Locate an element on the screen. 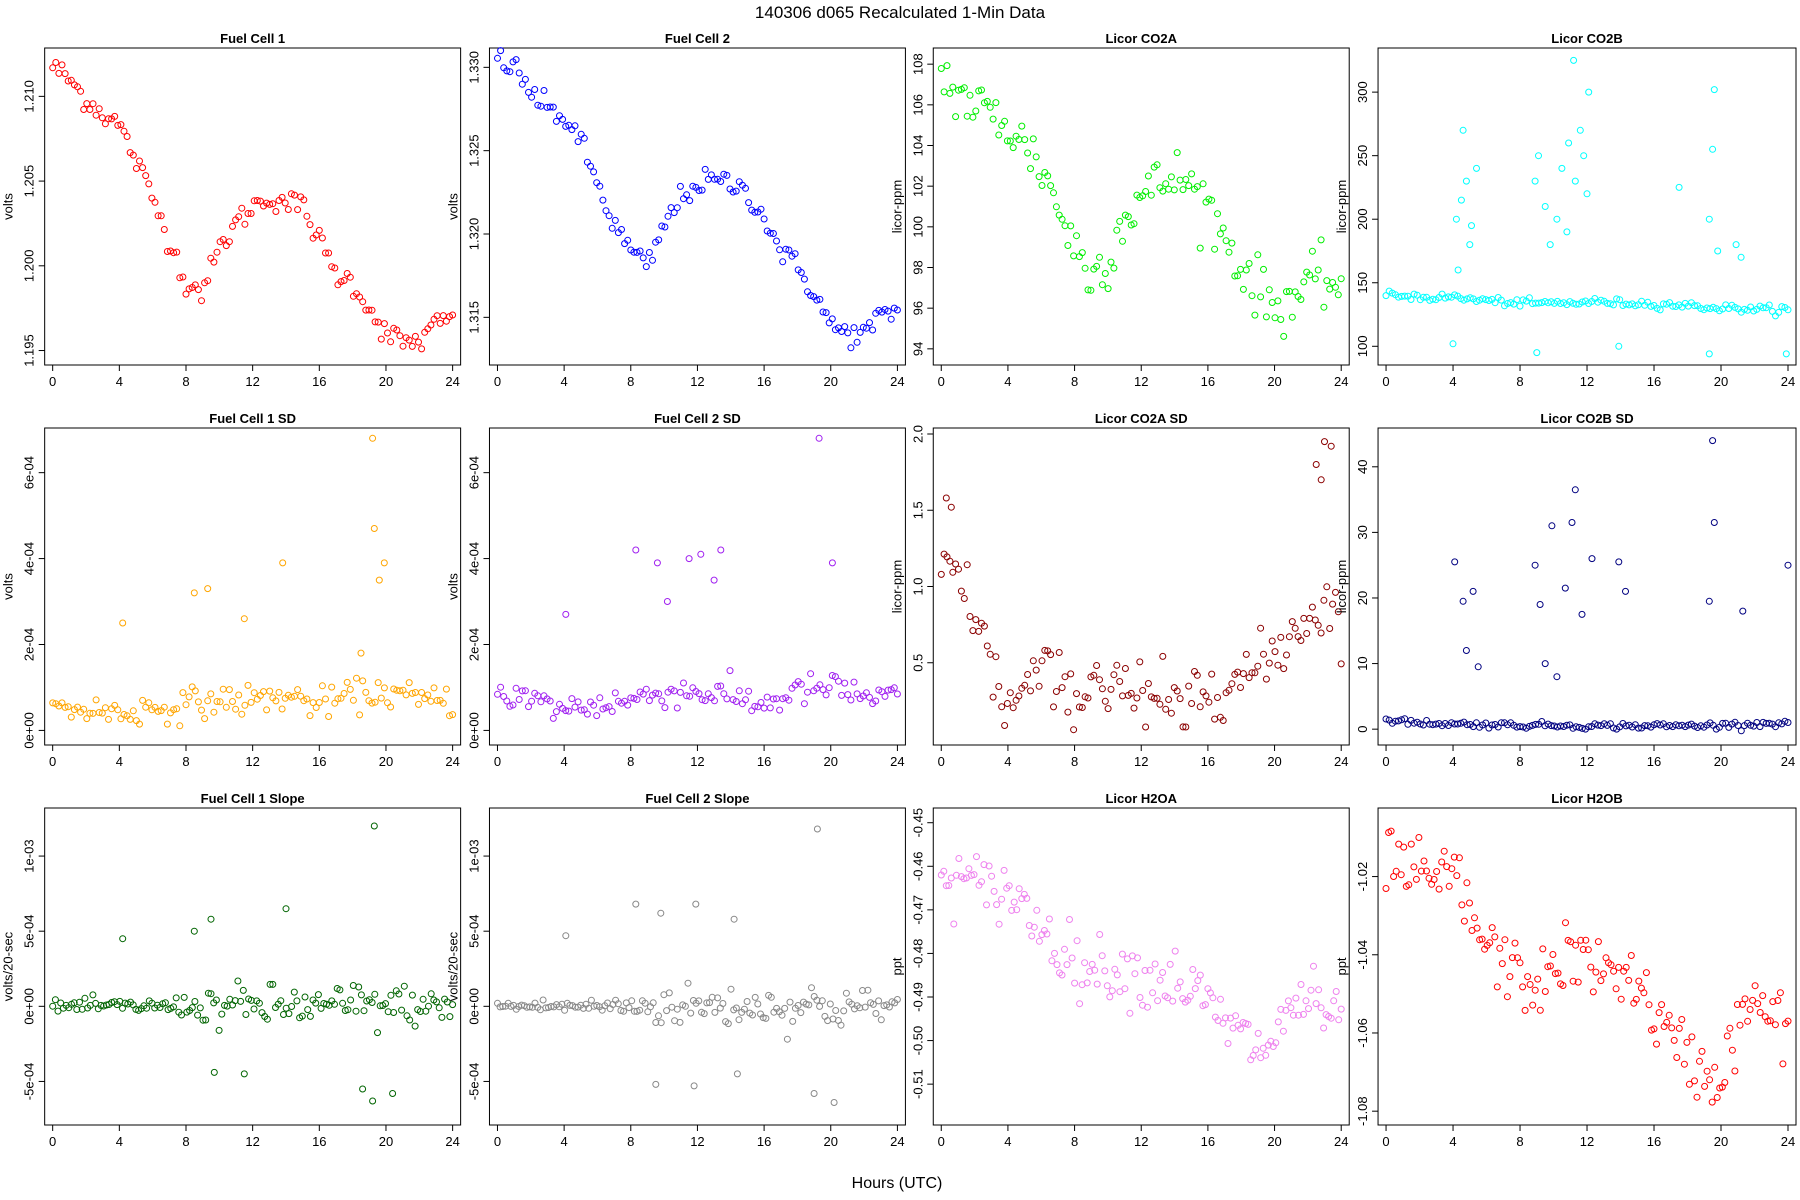 The image size is (1800, 1200). x-tick-label: 24 is located at coordinates (897, 761).